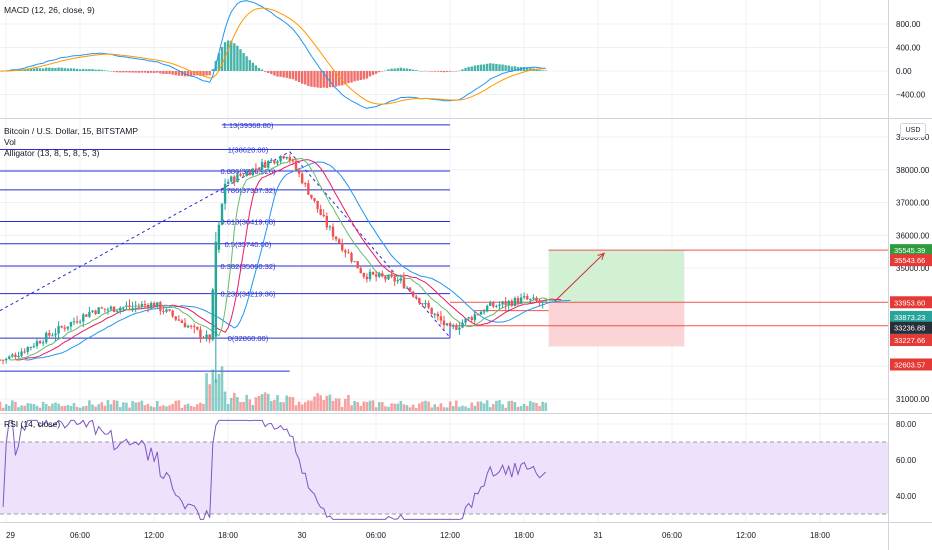 The image size is (932, 550). I want to click on currency-button: USD, so click(913, 130).